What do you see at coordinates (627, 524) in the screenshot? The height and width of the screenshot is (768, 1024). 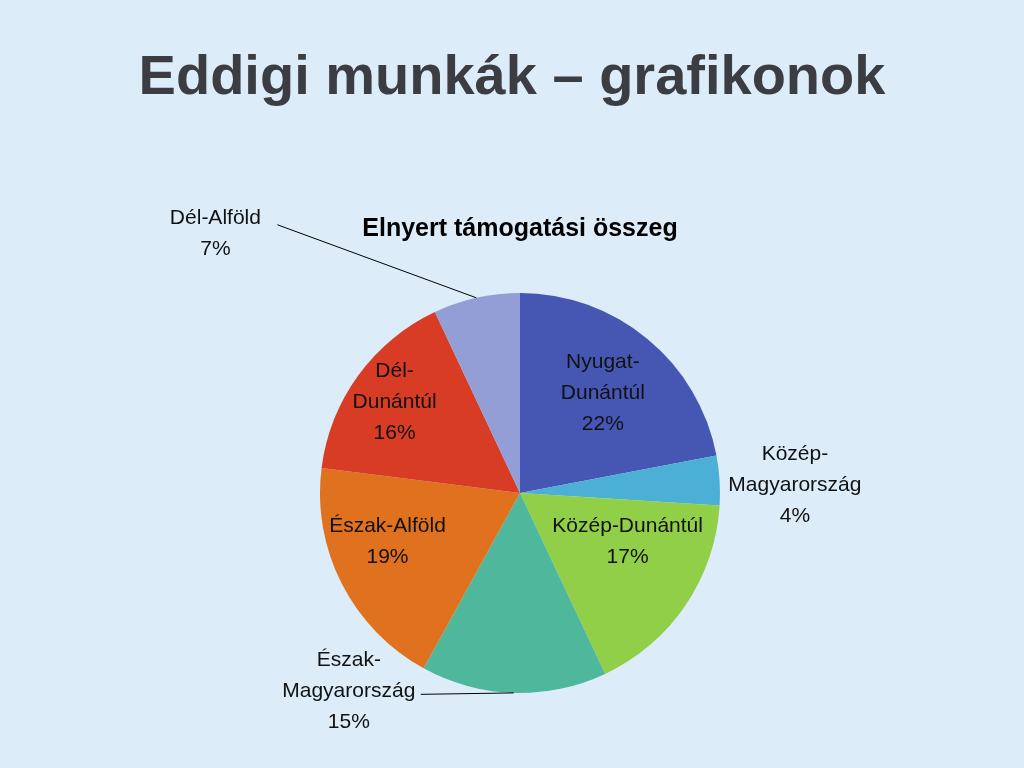 I see `slice-label: Közép-Dunántúl` at bounding box center [627, 524].